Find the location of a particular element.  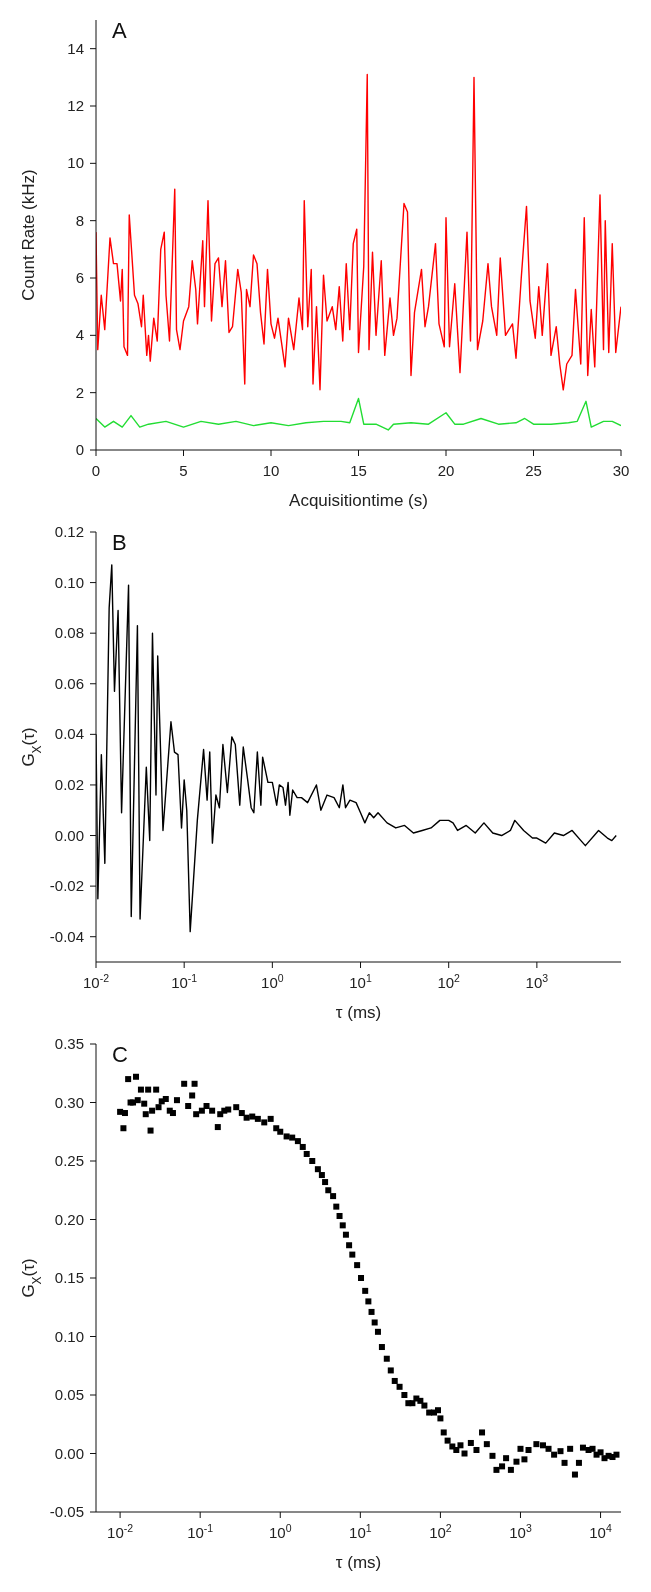

y-tick-label: 0.02 is located at coordinates (69, 784).